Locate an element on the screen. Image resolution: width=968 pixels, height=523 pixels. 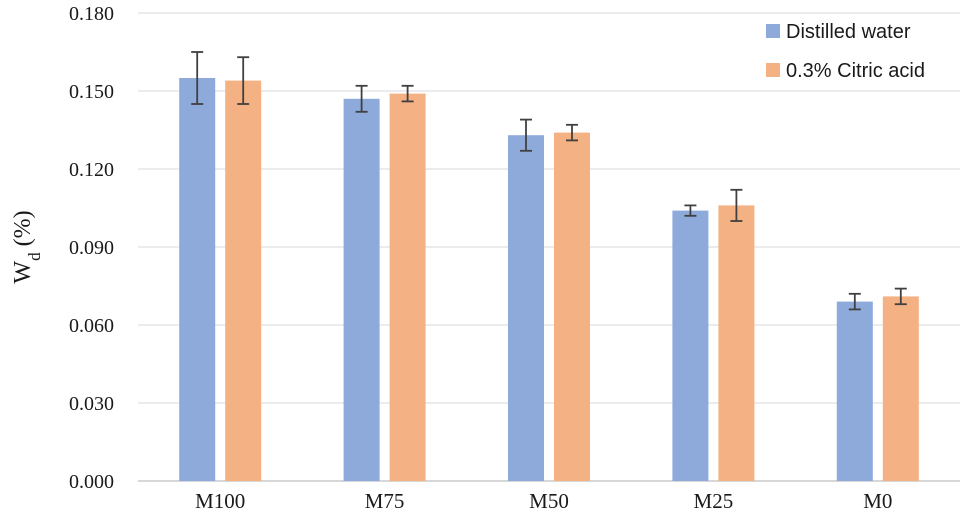
legend: Distilled water 0.3% Citric acid is located at coordinates (845, 51).